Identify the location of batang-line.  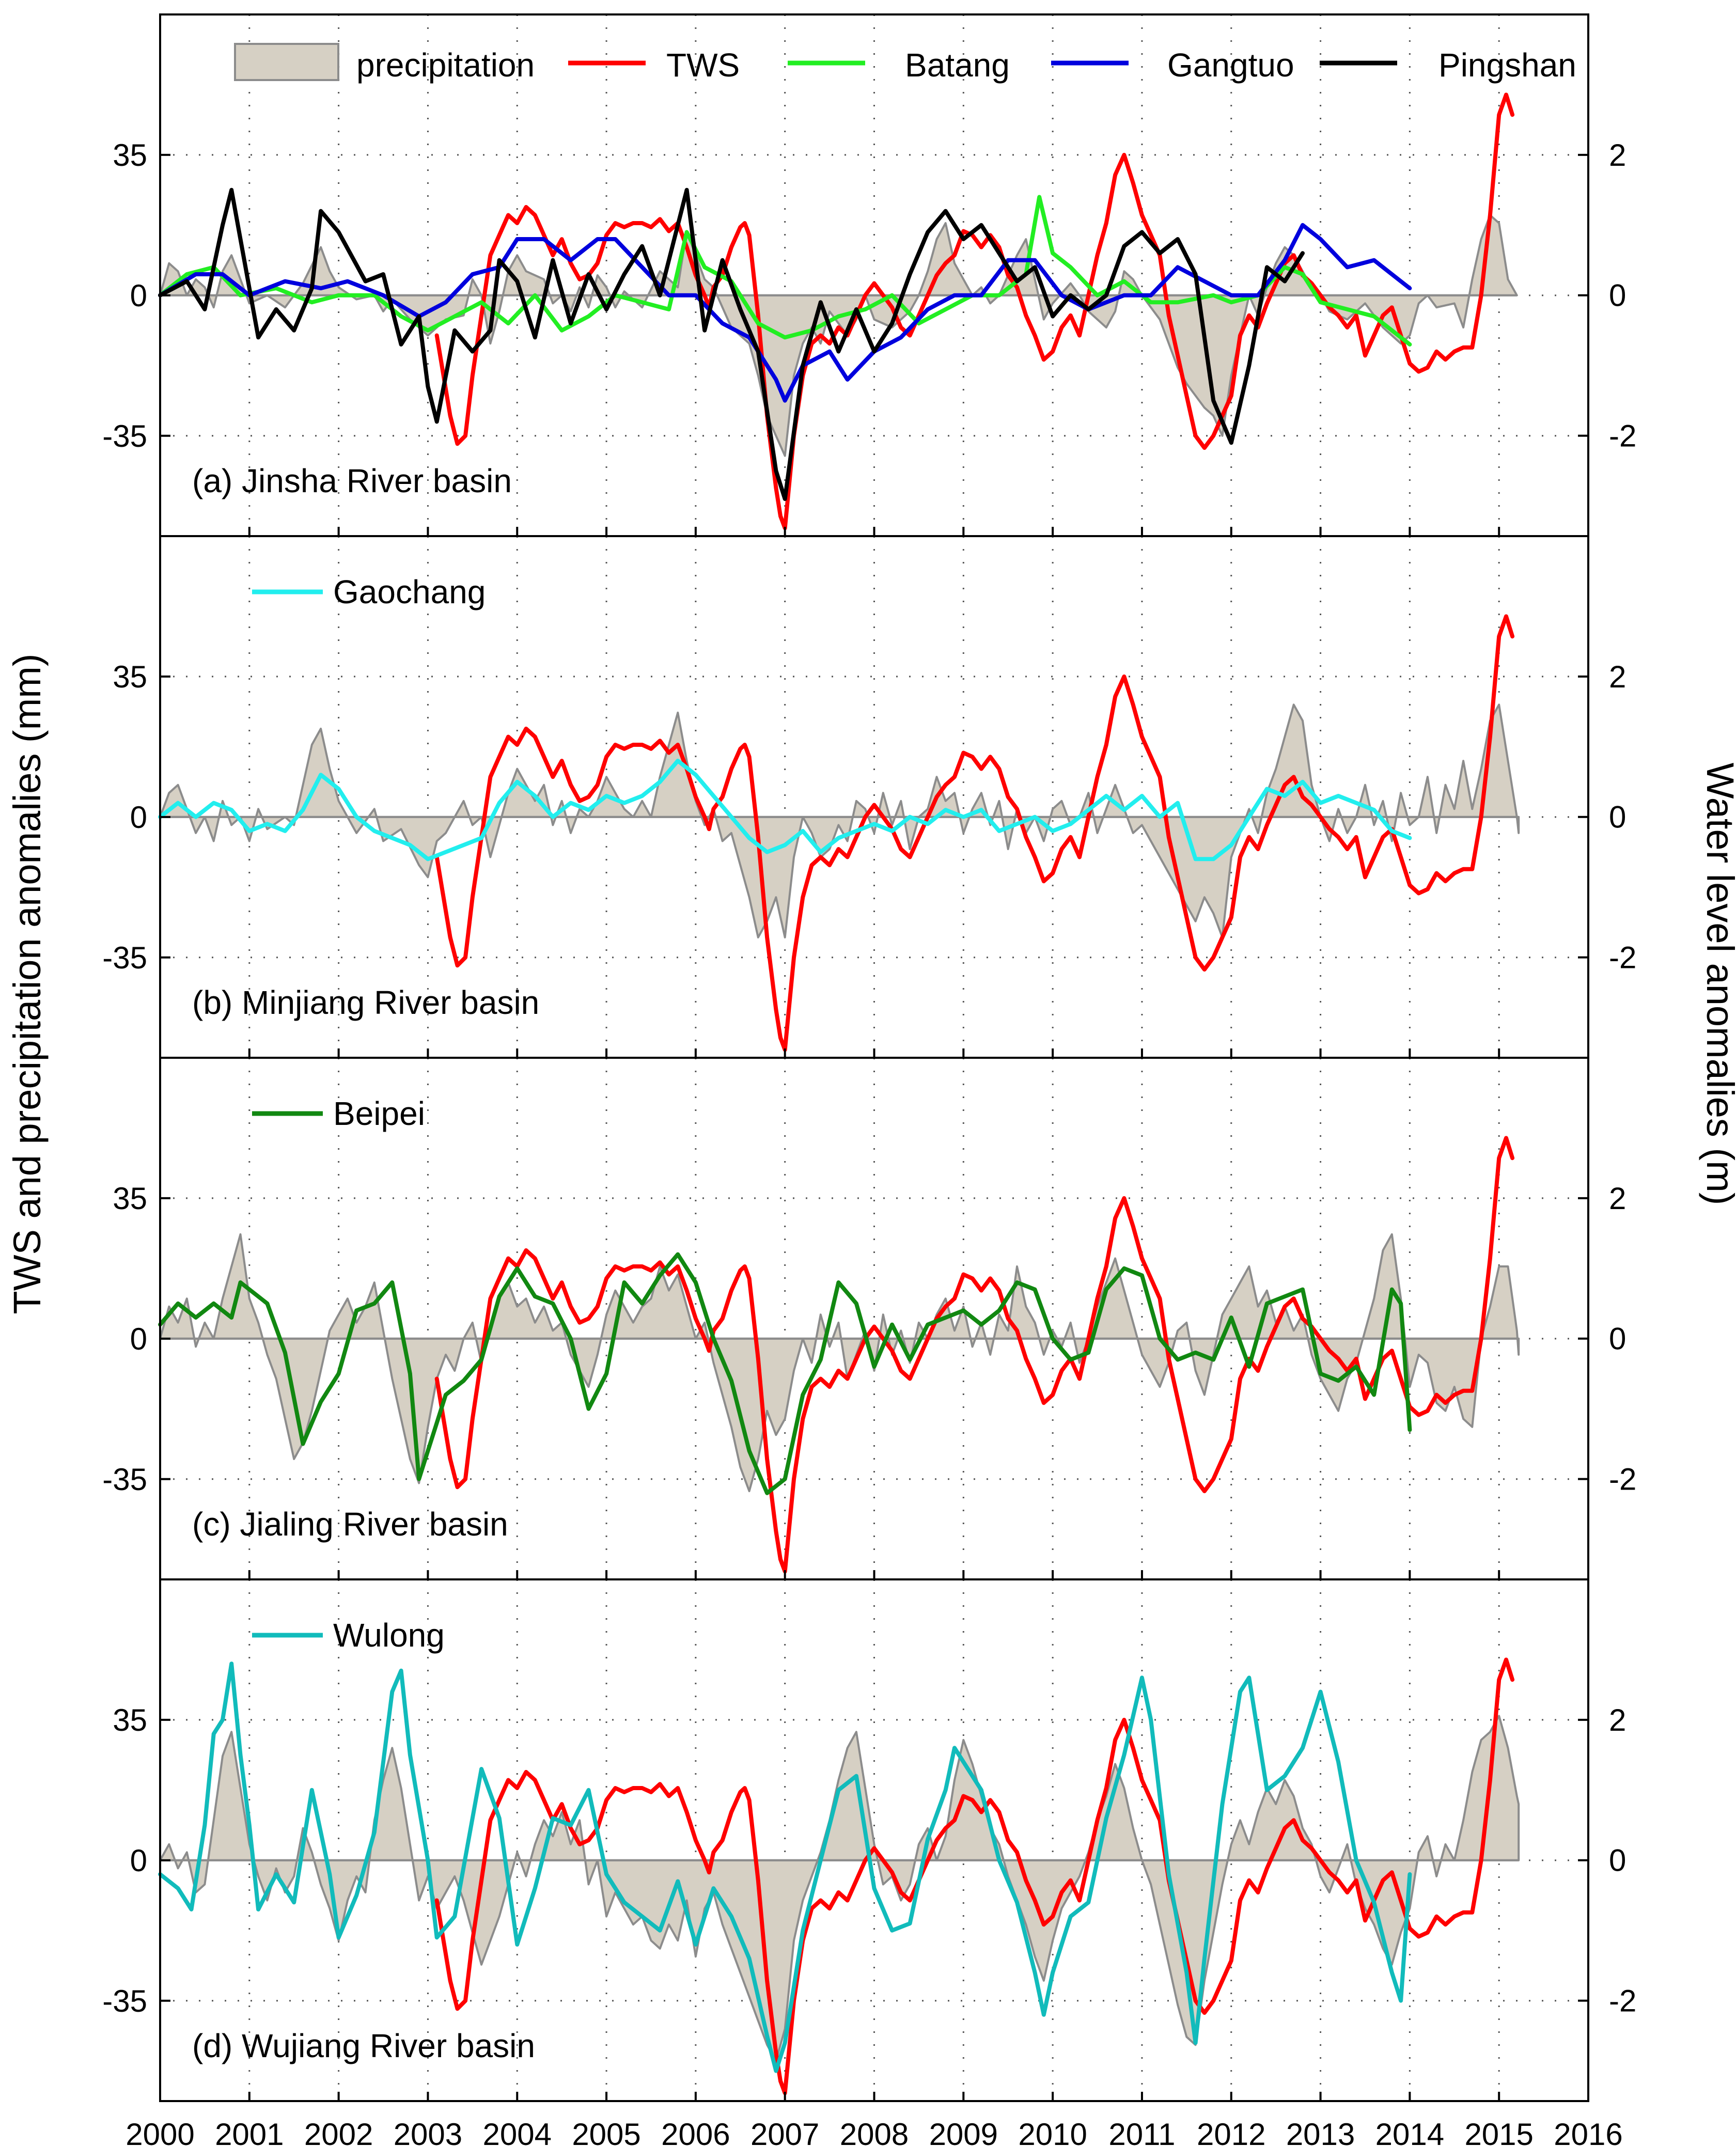
(785, 271).